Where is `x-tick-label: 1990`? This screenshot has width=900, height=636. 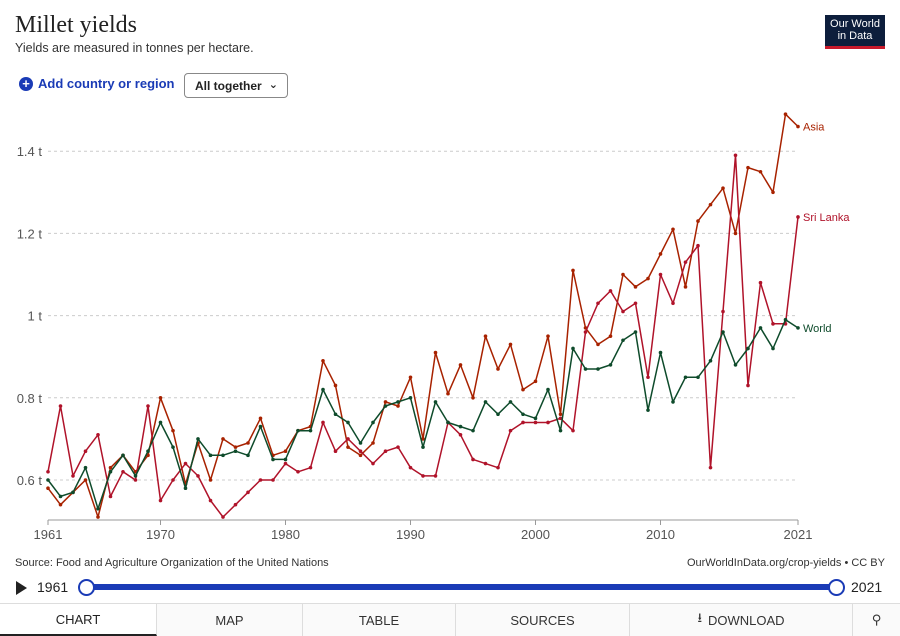 x-tick-label: 1990 is located at coordinates (410, 534).